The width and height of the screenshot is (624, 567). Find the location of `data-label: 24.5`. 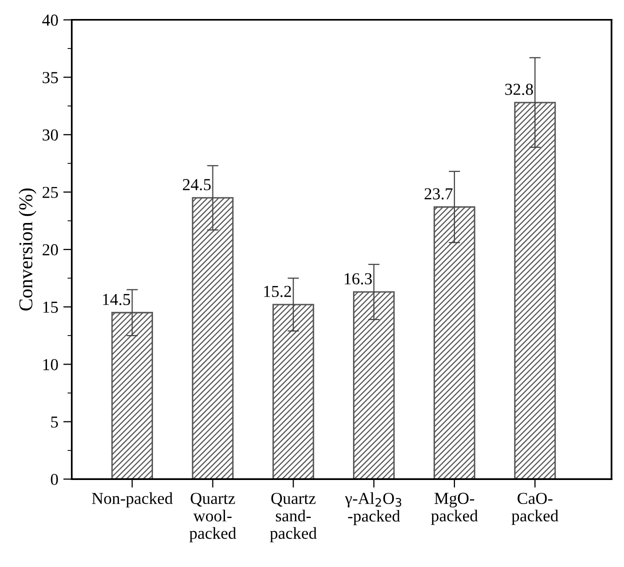

data-label: 24.5 is located at coordinates (196, 184).